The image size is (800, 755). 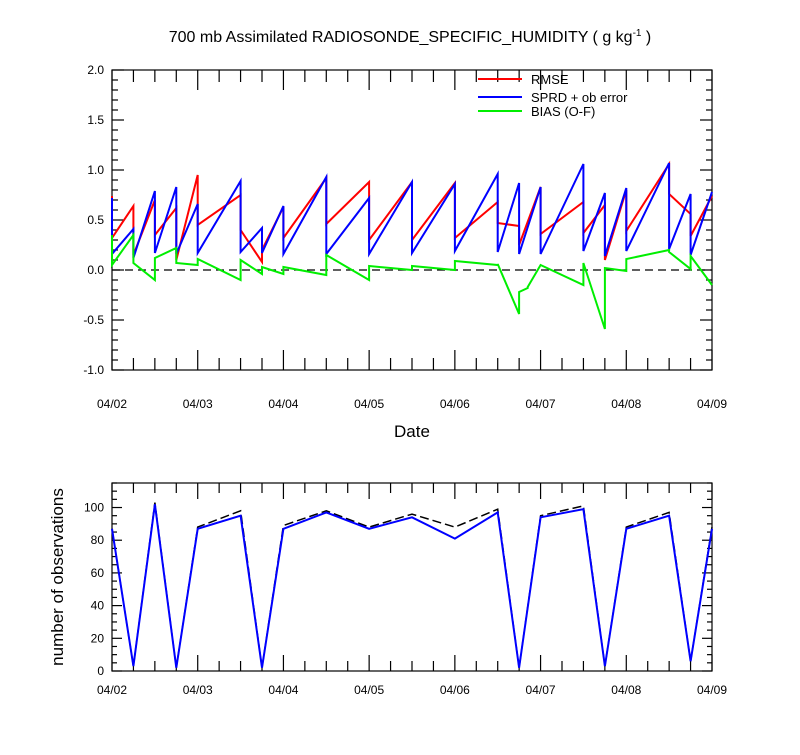 I want to click on legend-label-sprd: SPRD + ob error, so click(x=579, y=97).